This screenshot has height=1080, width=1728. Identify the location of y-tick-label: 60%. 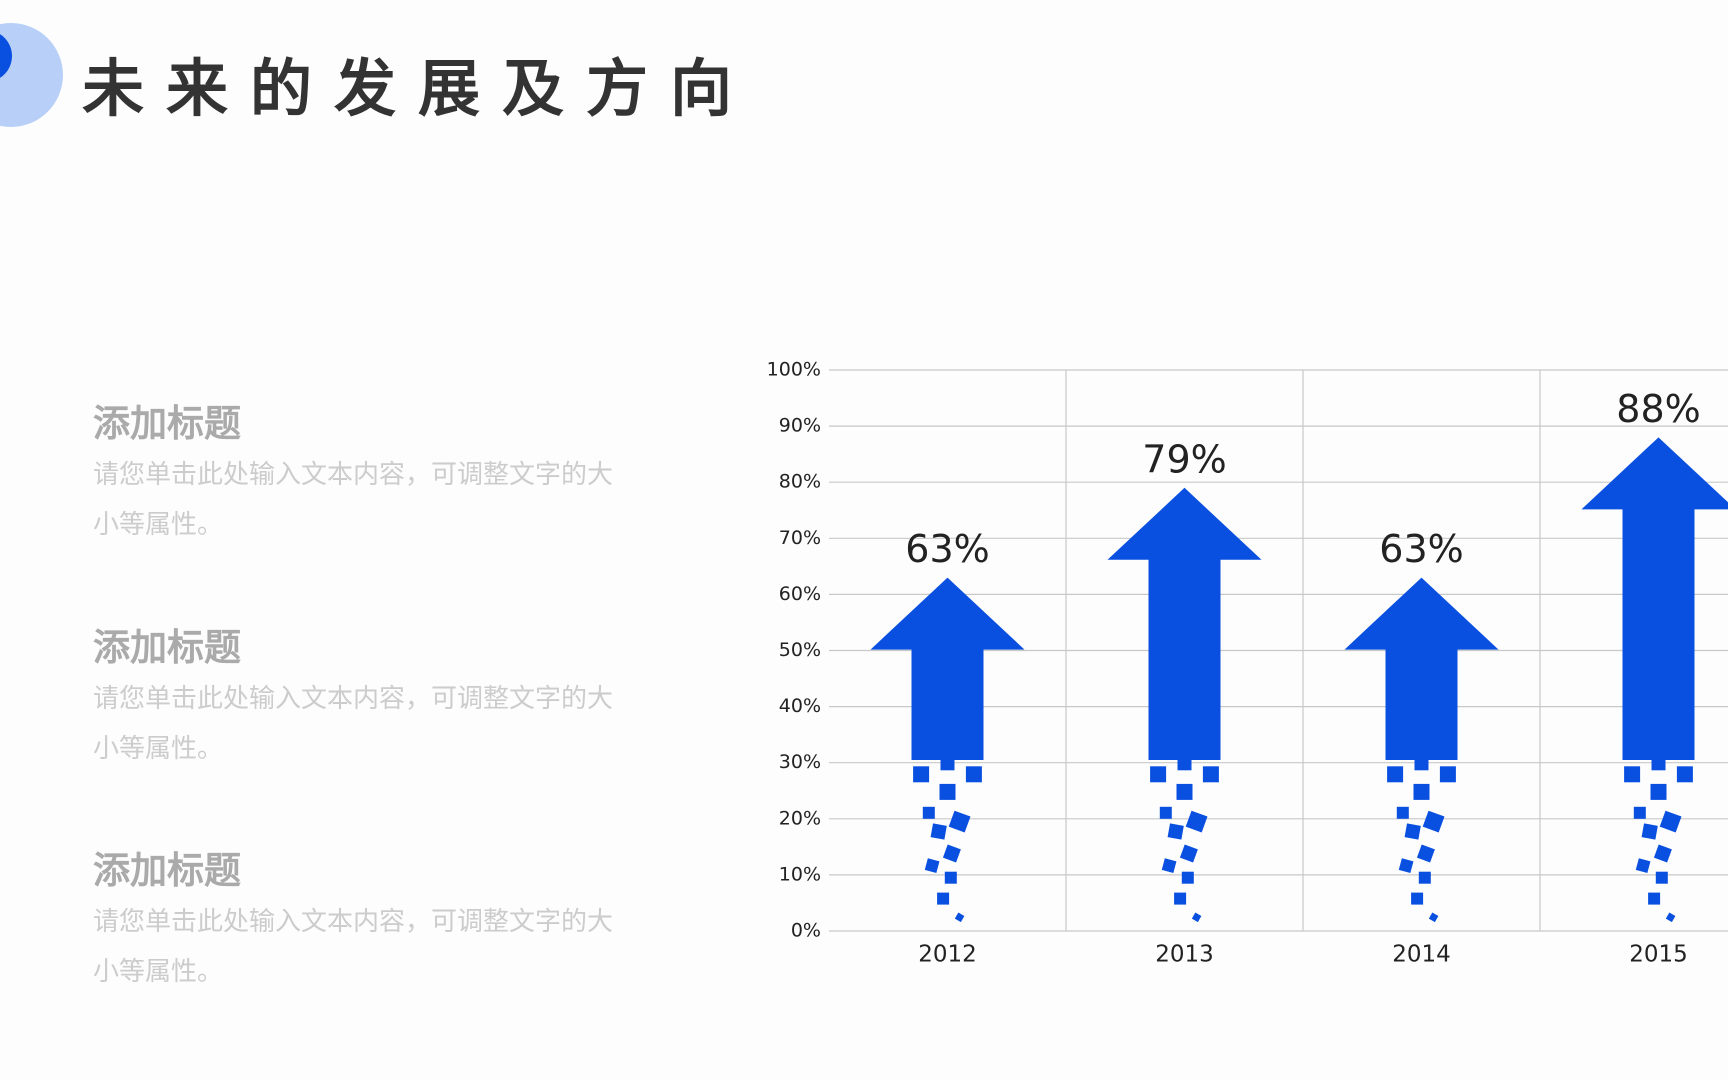
(800, 594).